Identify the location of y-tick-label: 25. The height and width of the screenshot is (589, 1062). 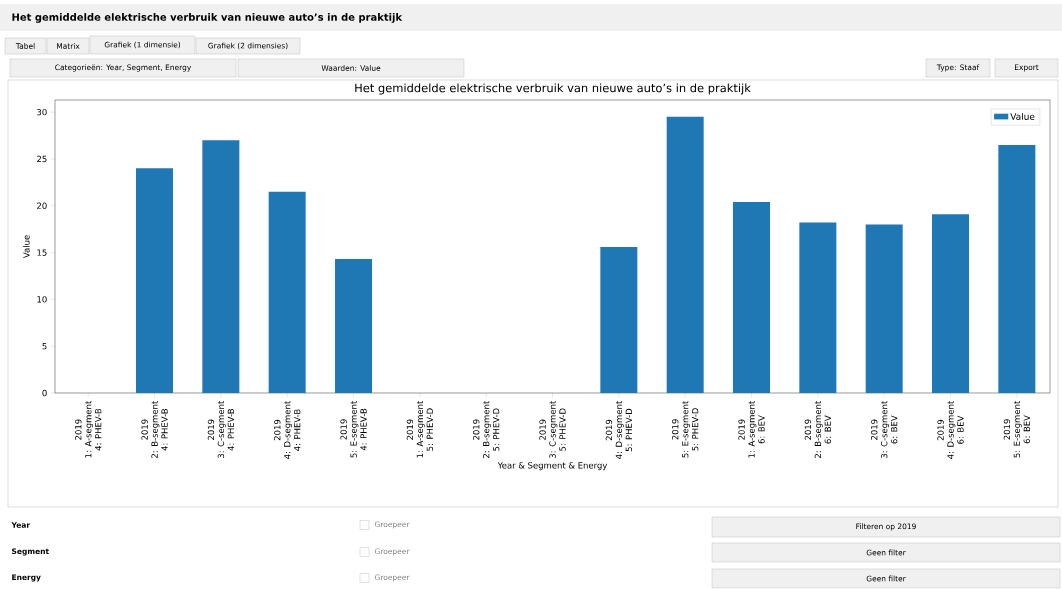
(42, 159).